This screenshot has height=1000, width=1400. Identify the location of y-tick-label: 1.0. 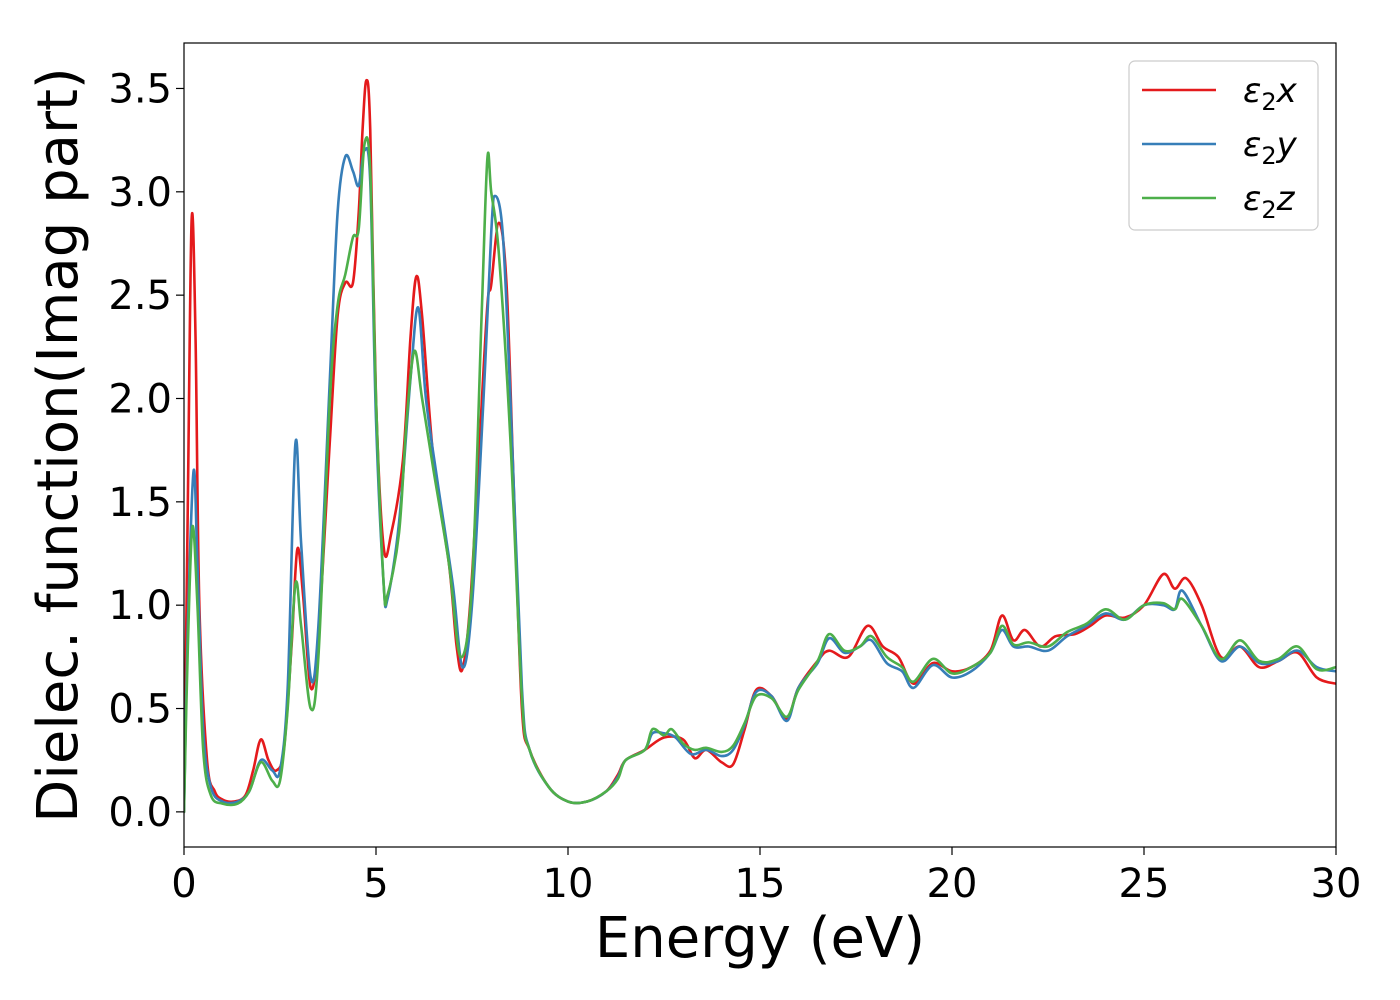
(140, 606).